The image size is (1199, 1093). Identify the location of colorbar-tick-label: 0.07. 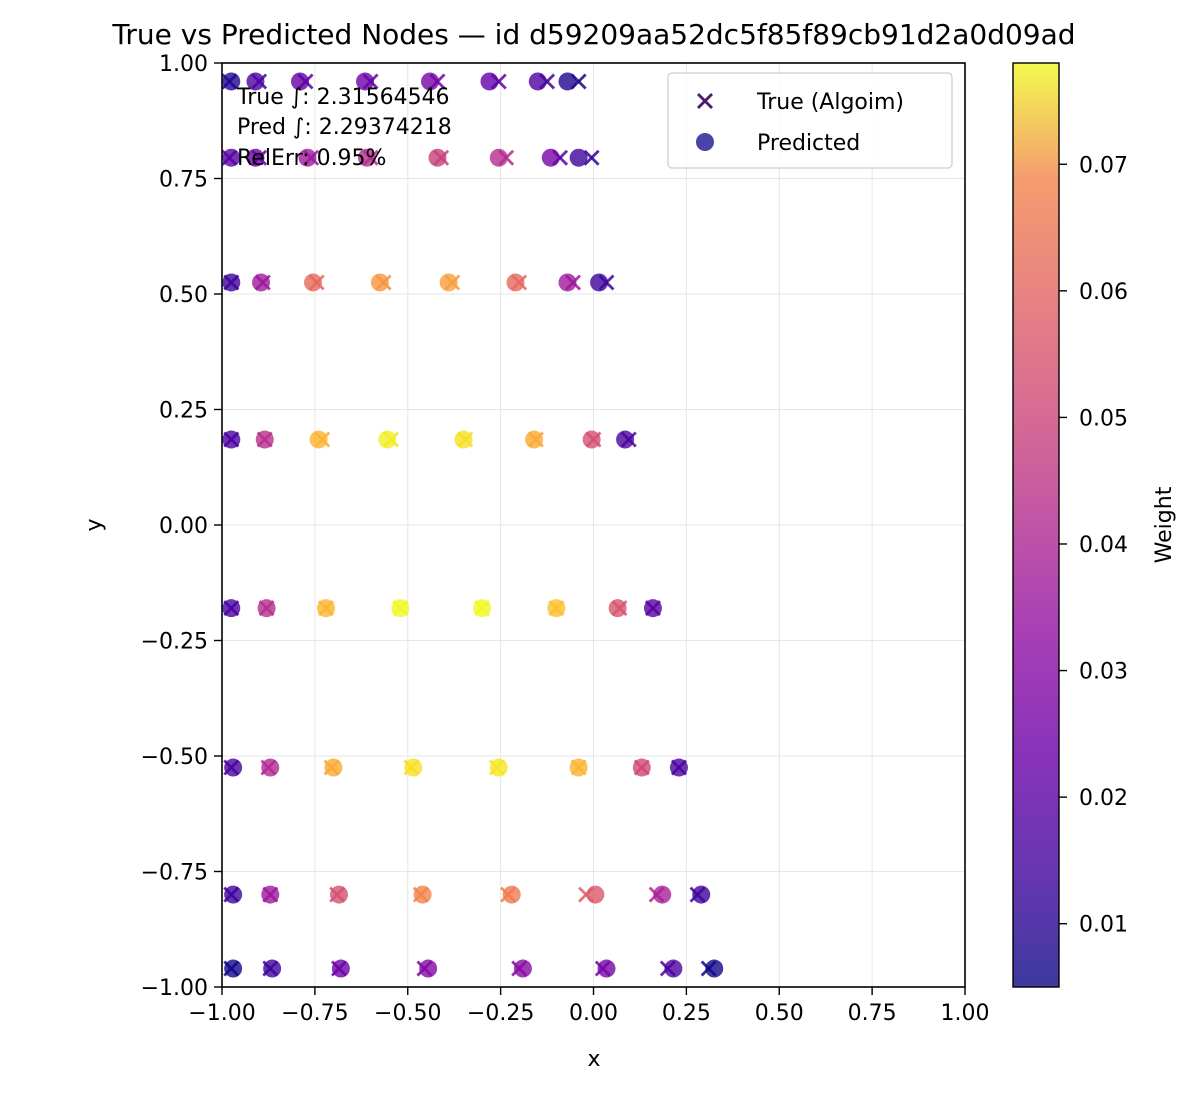
(1103, 165).